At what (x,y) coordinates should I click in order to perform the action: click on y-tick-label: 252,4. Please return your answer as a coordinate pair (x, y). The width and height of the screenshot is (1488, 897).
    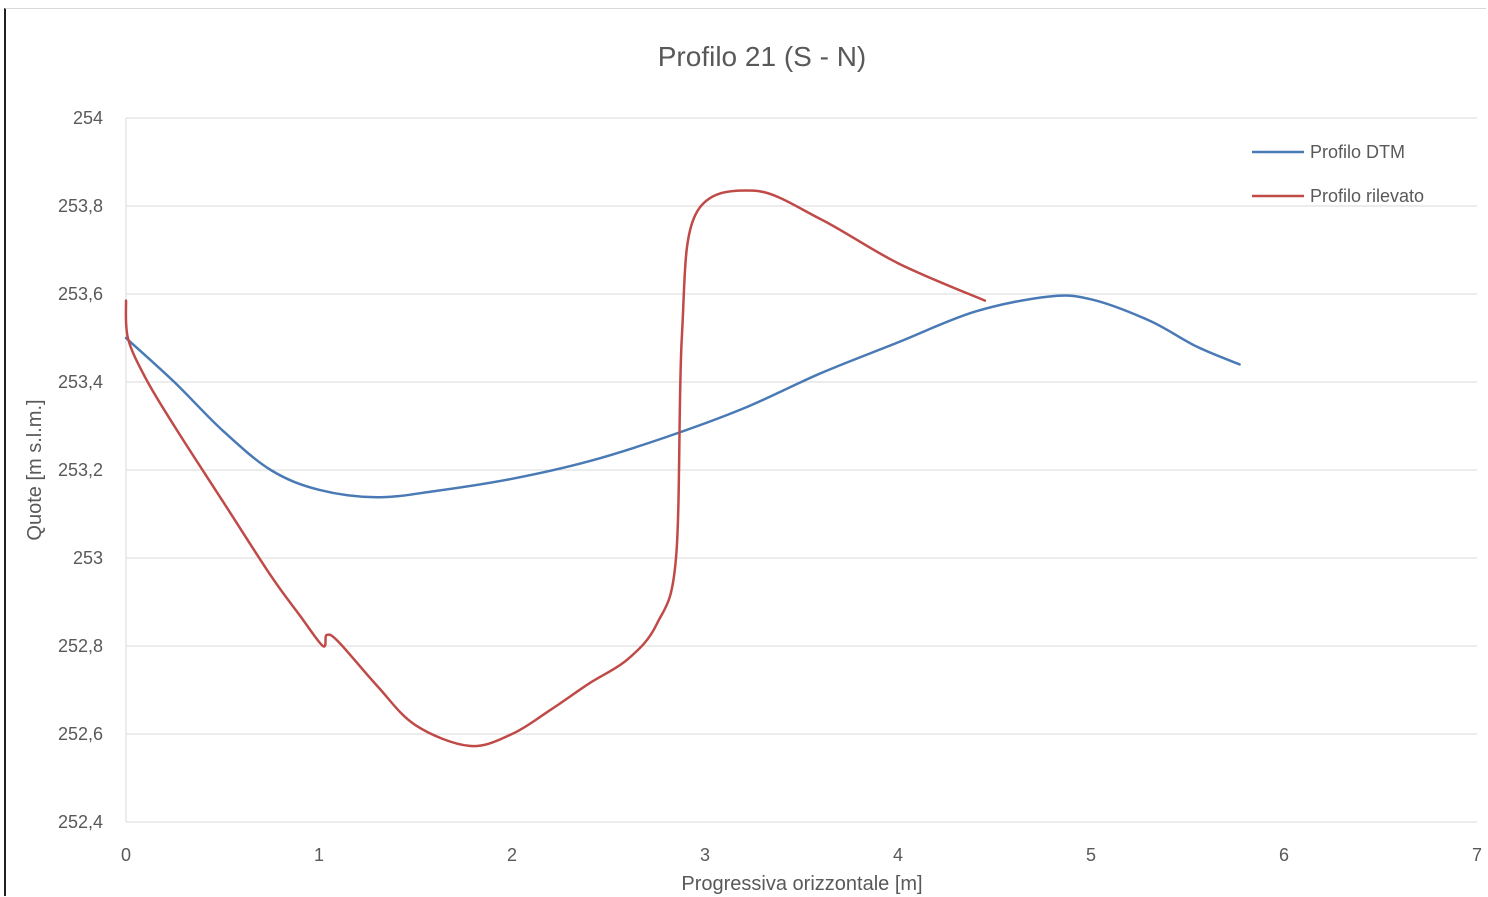
    Looking at the image, I should click on (80, 822).